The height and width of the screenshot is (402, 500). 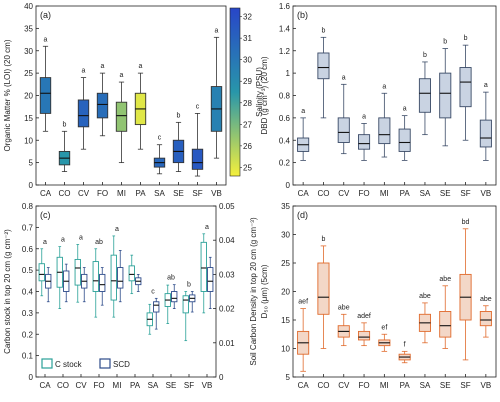 I want to click on colorbar-label: Salinity (PSU), so click(x=259, y=92).